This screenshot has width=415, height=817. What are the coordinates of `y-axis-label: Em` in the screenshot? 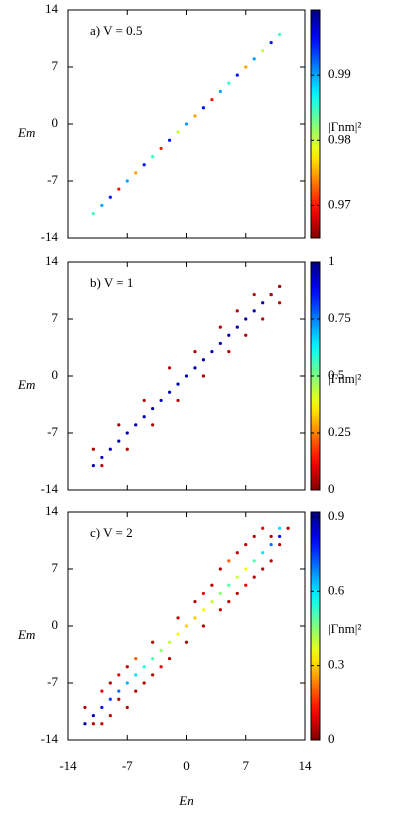 It's located at (26, 132).